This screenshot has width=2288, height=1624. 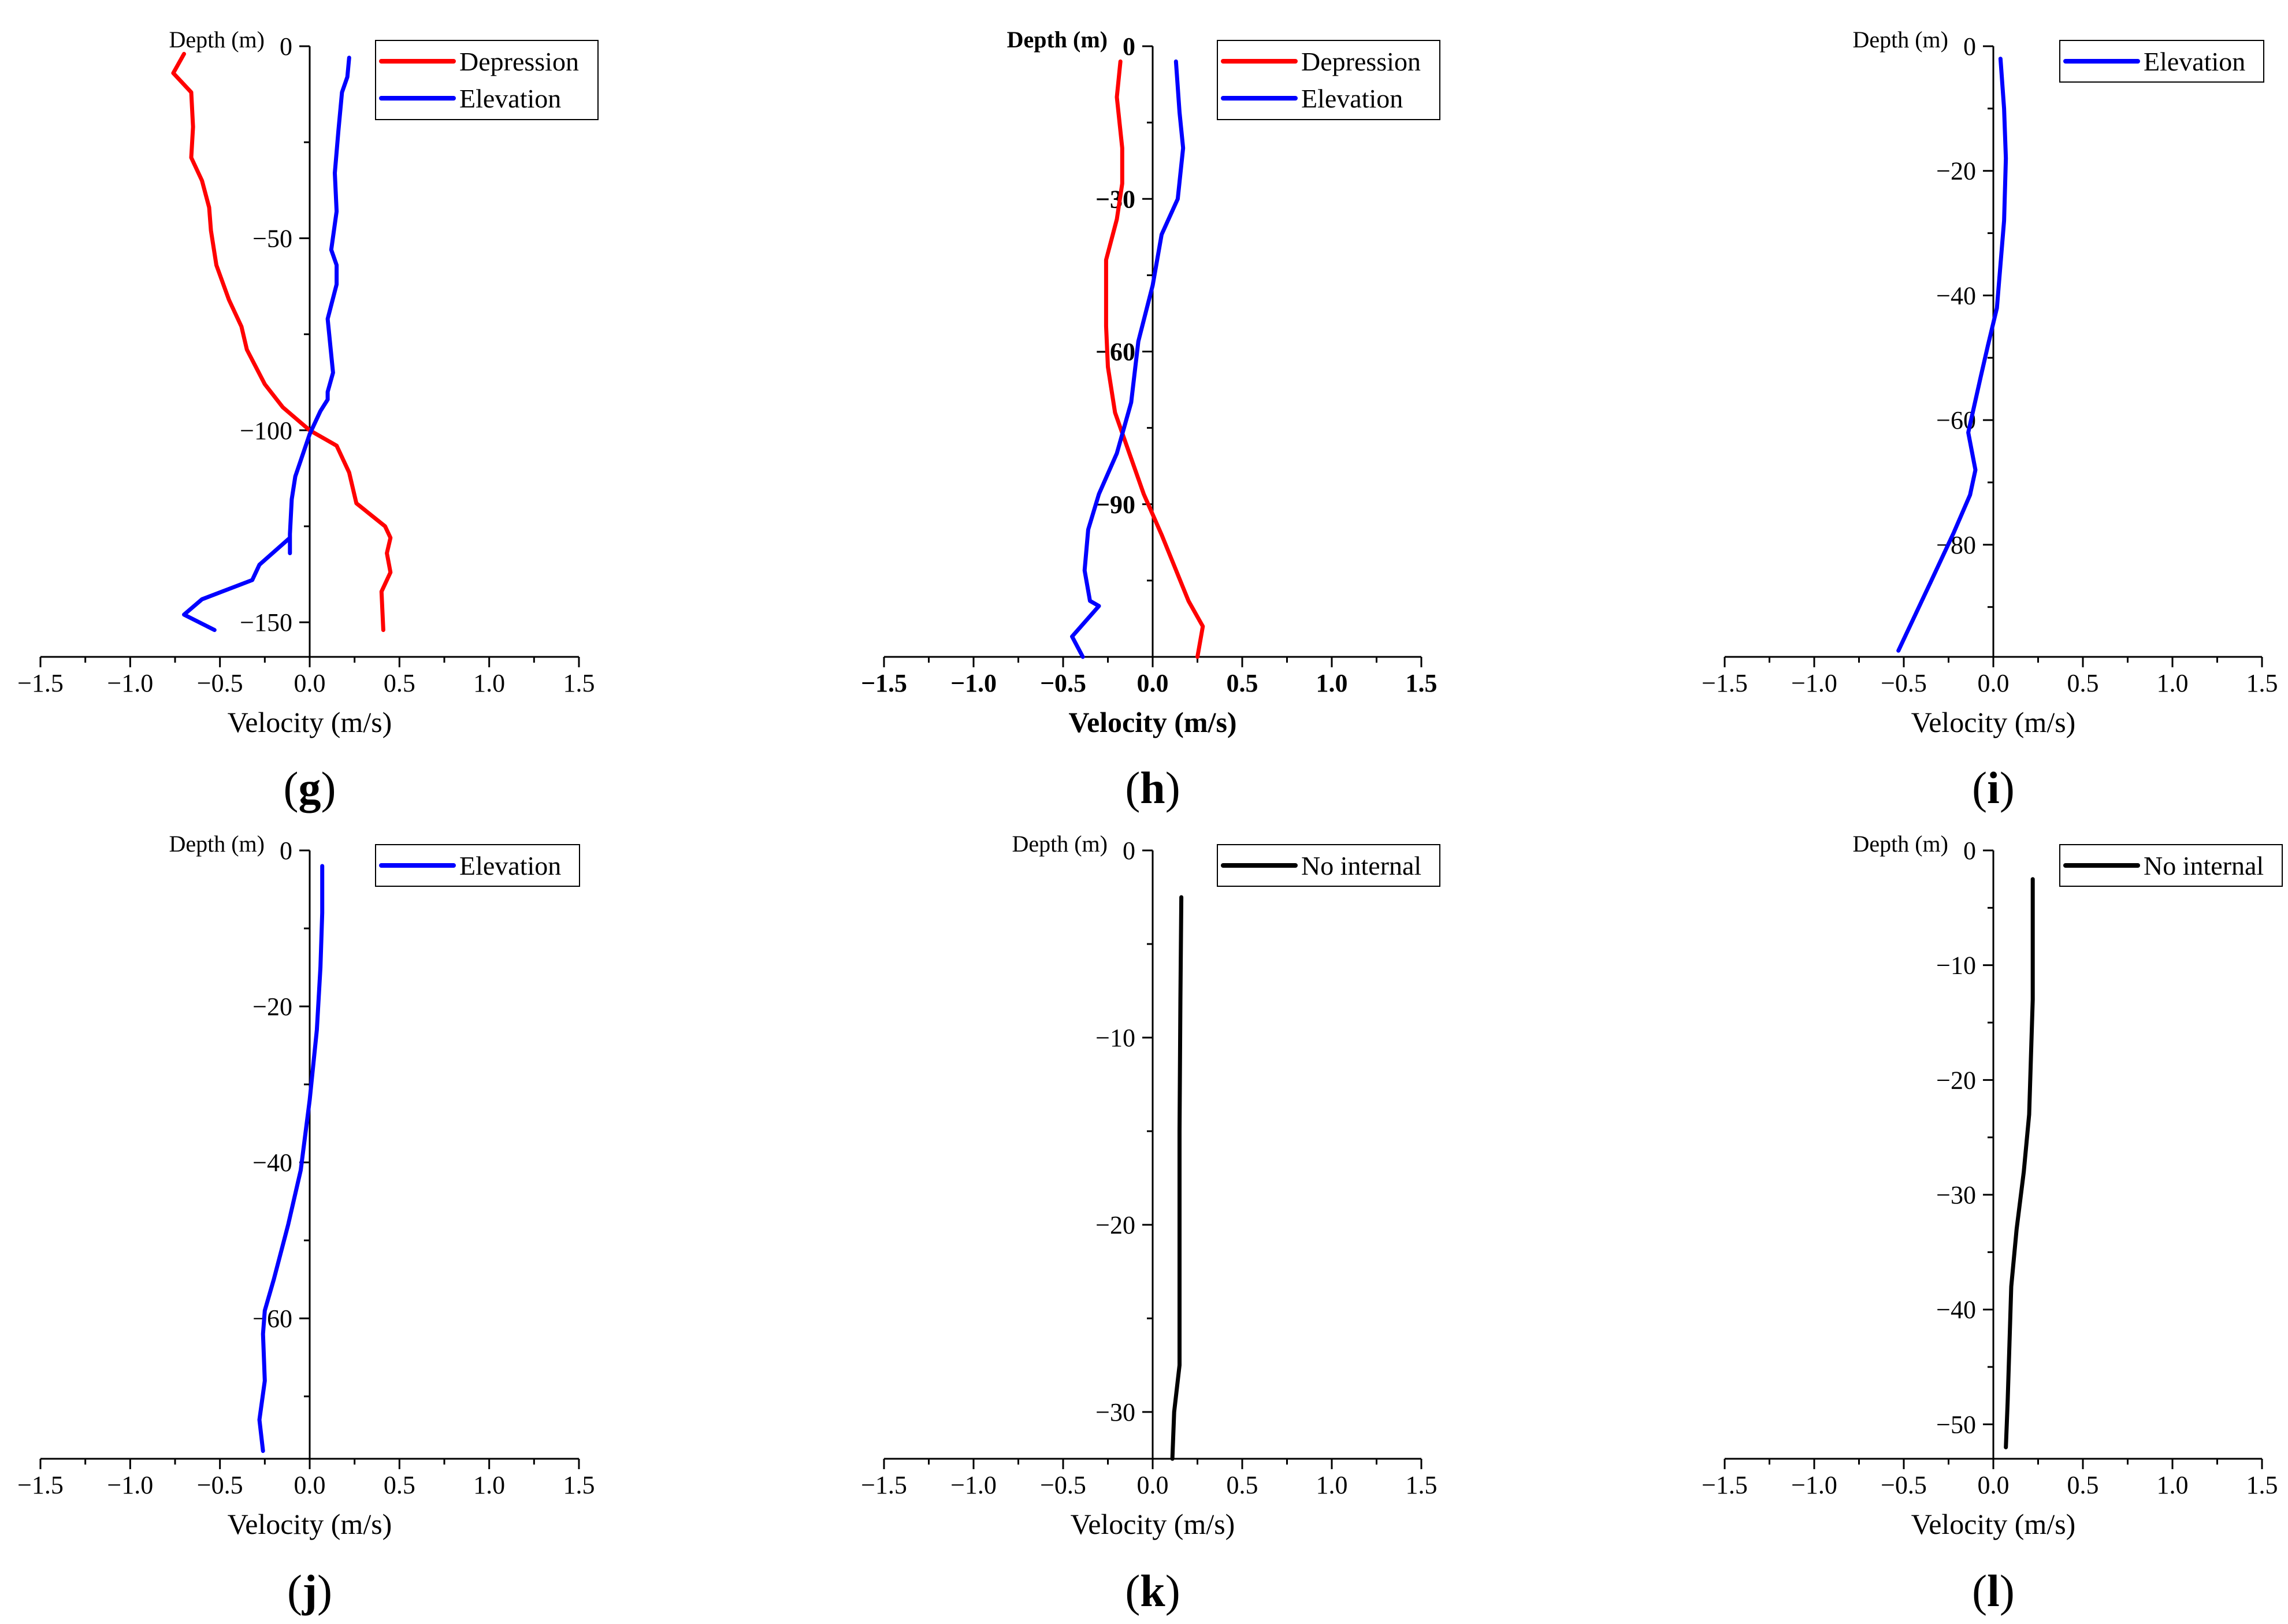 What do you see at coordinates (309, 1591) in the screenshot?
I see `panel-label: (j)` at bounding box center [309, 1591].